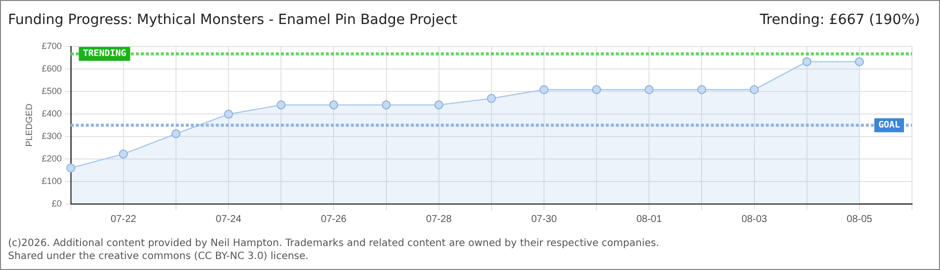  What do you see at coordinates (52, 181) in the screenshot?
I see `y-tick-label: £100` at bounding box center [52, 181].